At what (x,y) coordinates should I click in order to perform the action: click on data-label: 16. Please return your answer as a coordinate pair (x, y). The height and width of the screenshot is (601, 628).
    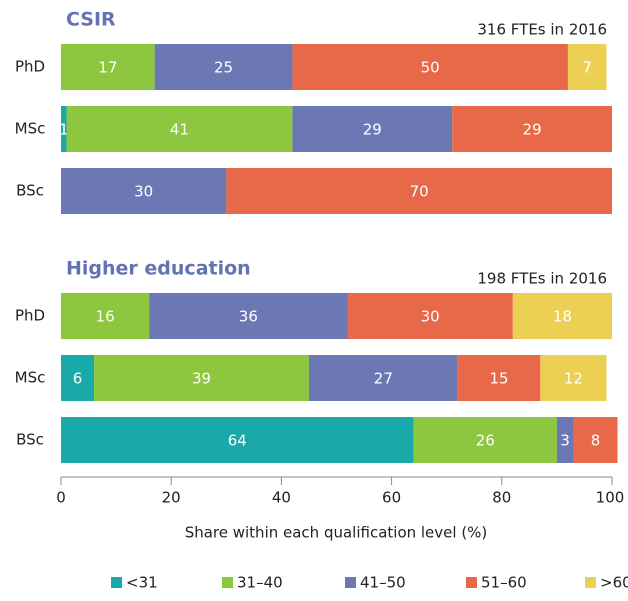
    Looking at the image, I should click on (105, 317).